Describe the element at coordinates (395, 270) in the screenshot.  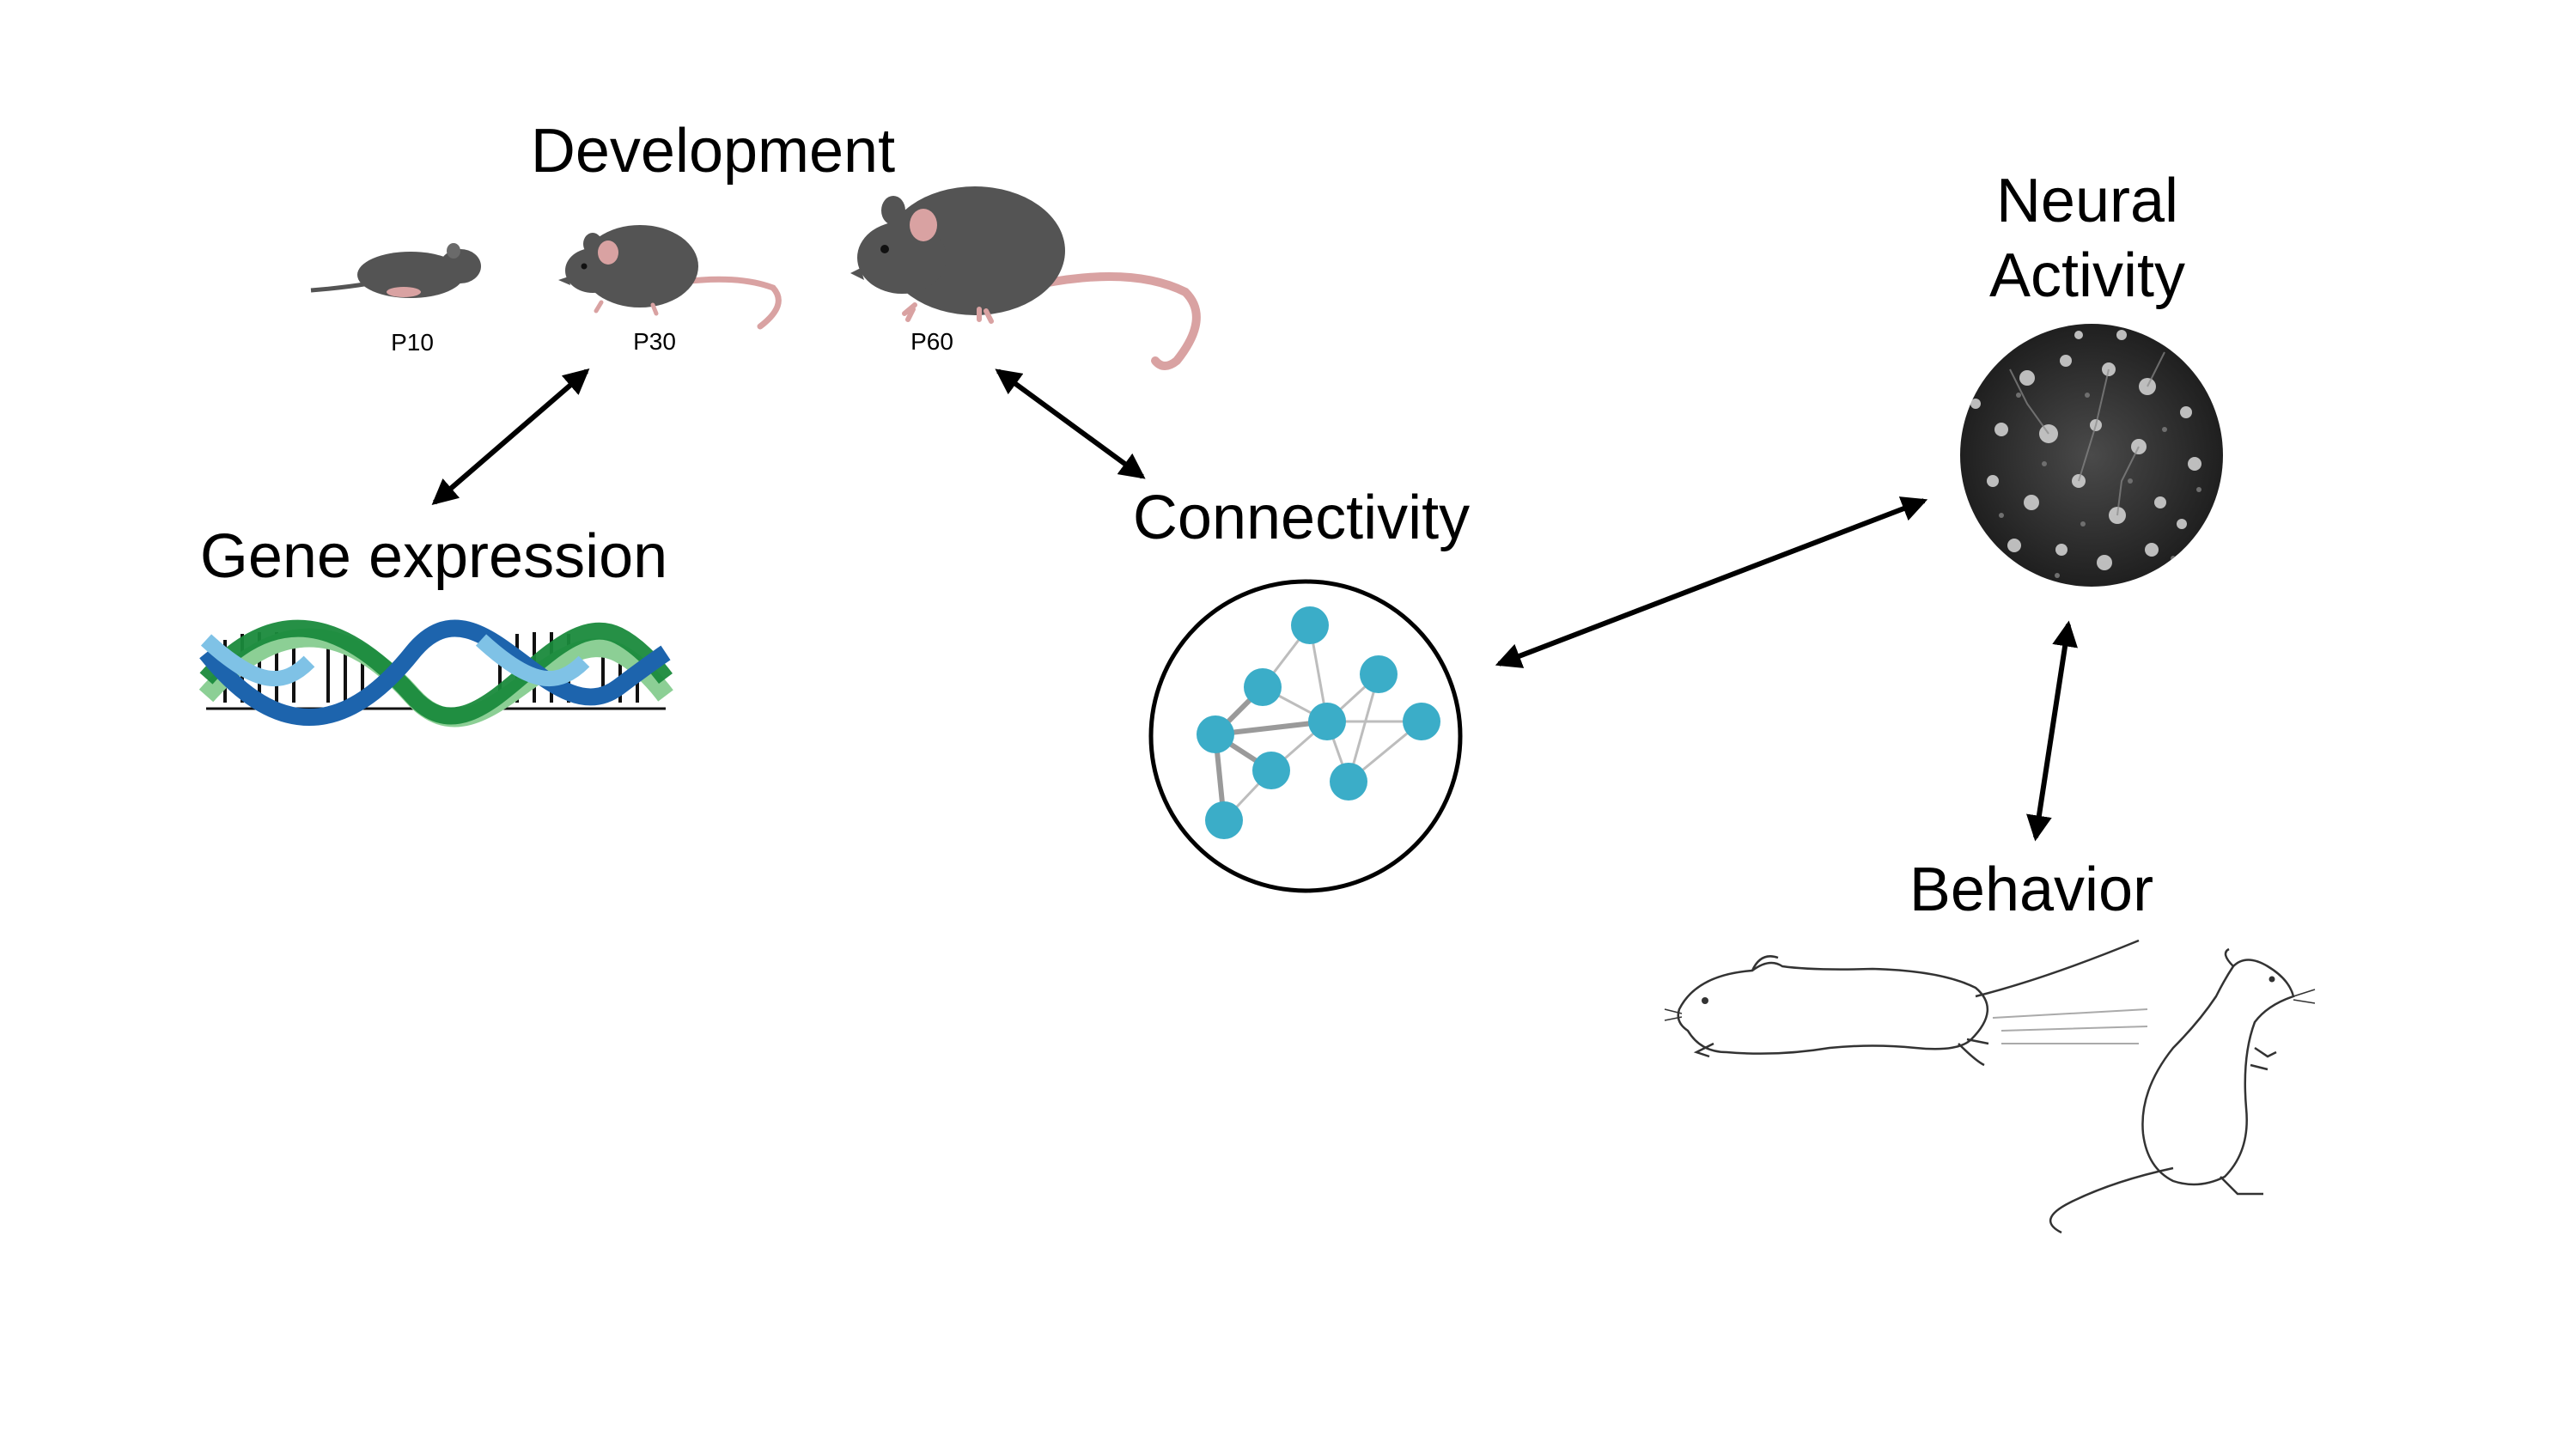
I see `mouse-p10-icon` at that location.